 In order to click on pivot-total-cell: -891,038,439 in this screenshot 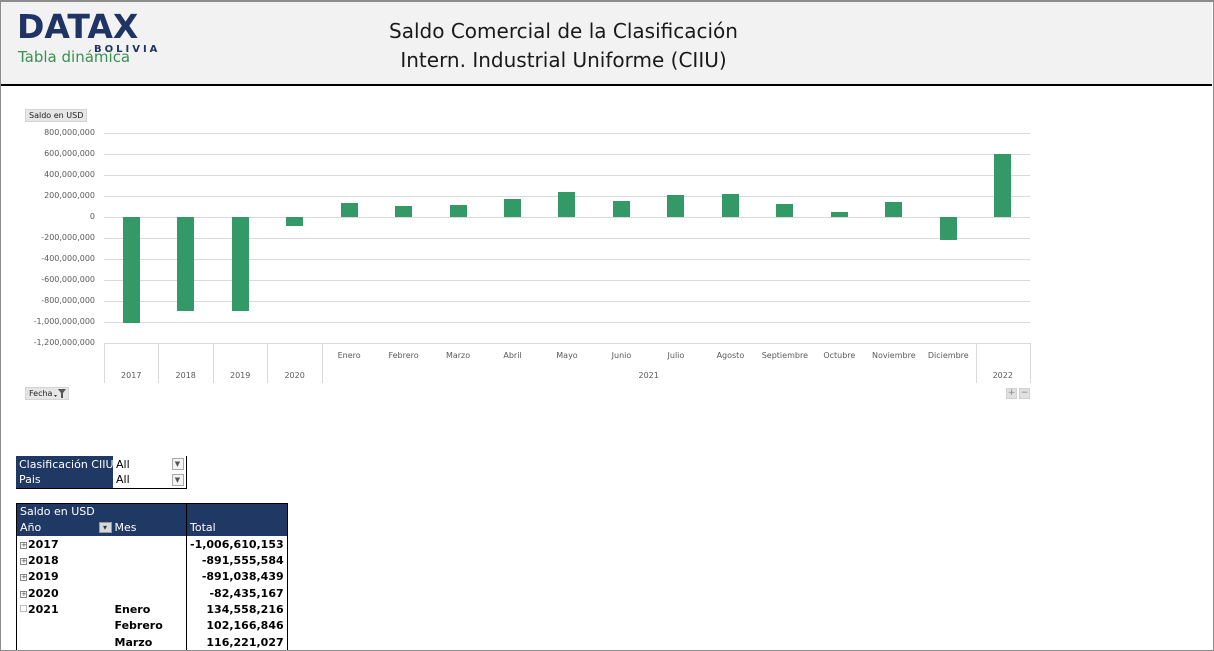, I will do `click(237, 576)`.